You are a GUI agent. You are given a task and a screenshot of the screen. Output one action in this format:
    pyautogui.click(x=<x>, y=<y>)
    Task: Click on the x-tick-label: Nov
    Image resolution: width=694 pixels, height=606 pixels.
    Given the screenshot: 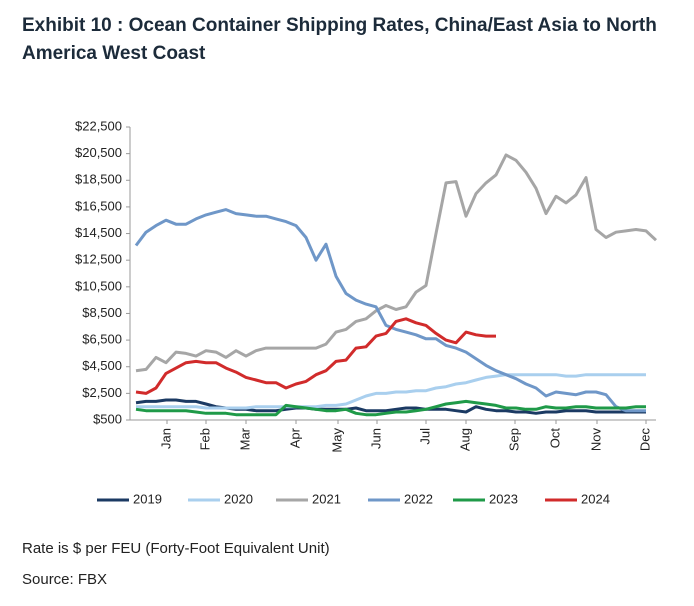 What is the action you would take?
    pyautogui.click(x=595, y=440)
    